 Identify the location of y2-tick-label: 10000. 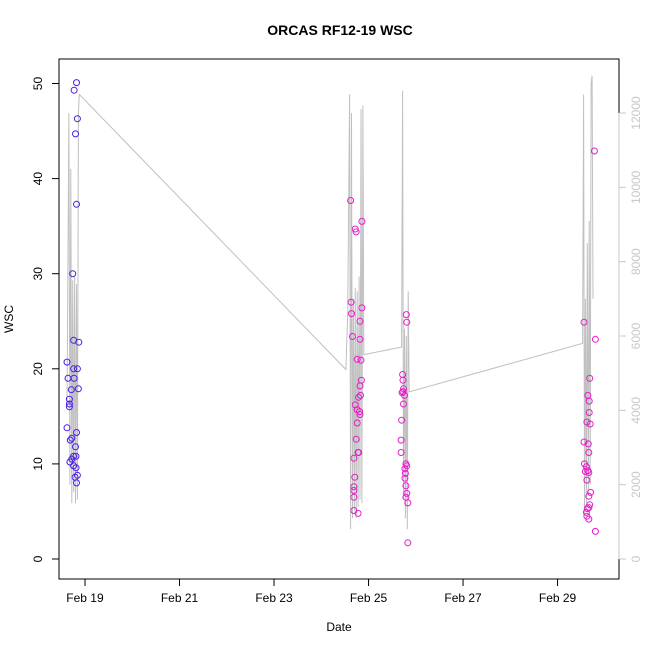
(636, 187).